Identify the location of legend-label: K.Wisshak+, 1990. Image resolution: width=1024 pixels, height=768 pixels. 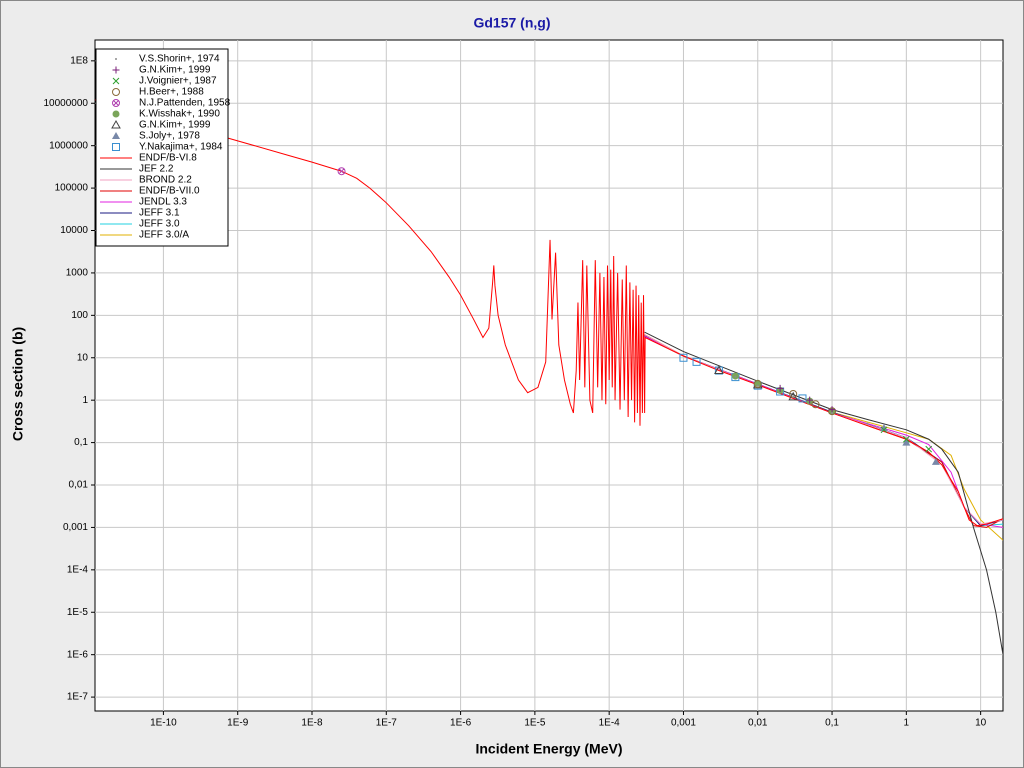
(179, 114).